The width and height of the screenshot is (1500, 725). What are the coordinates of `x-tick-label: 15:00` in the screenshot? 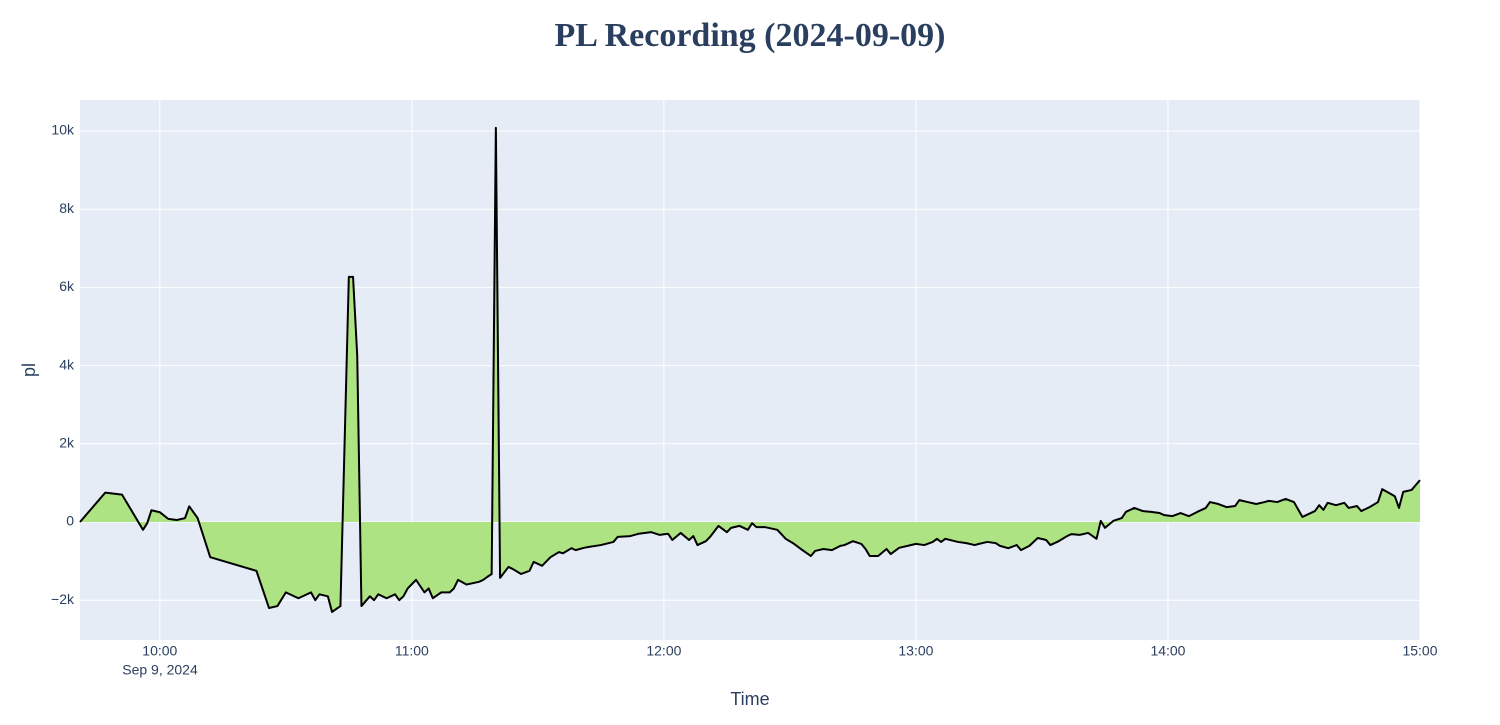 It's located at (1419, 651).